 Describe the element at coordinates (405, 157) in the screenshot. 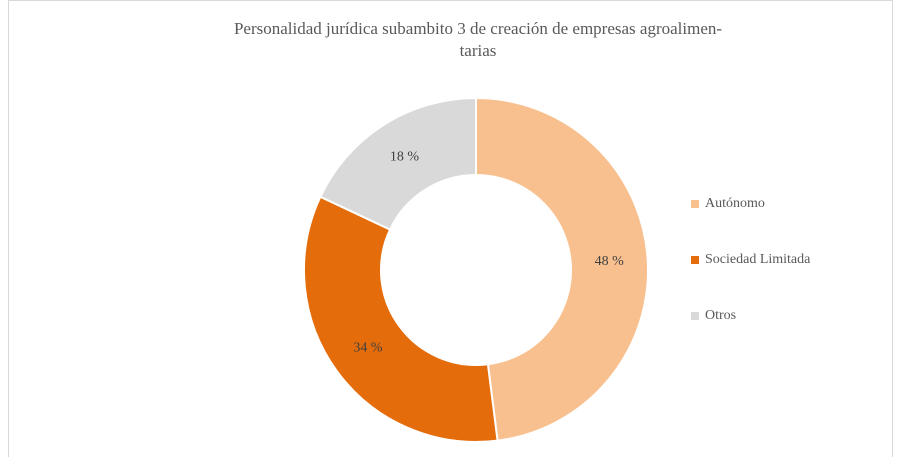

I see `data-label: 18 %` at that location.